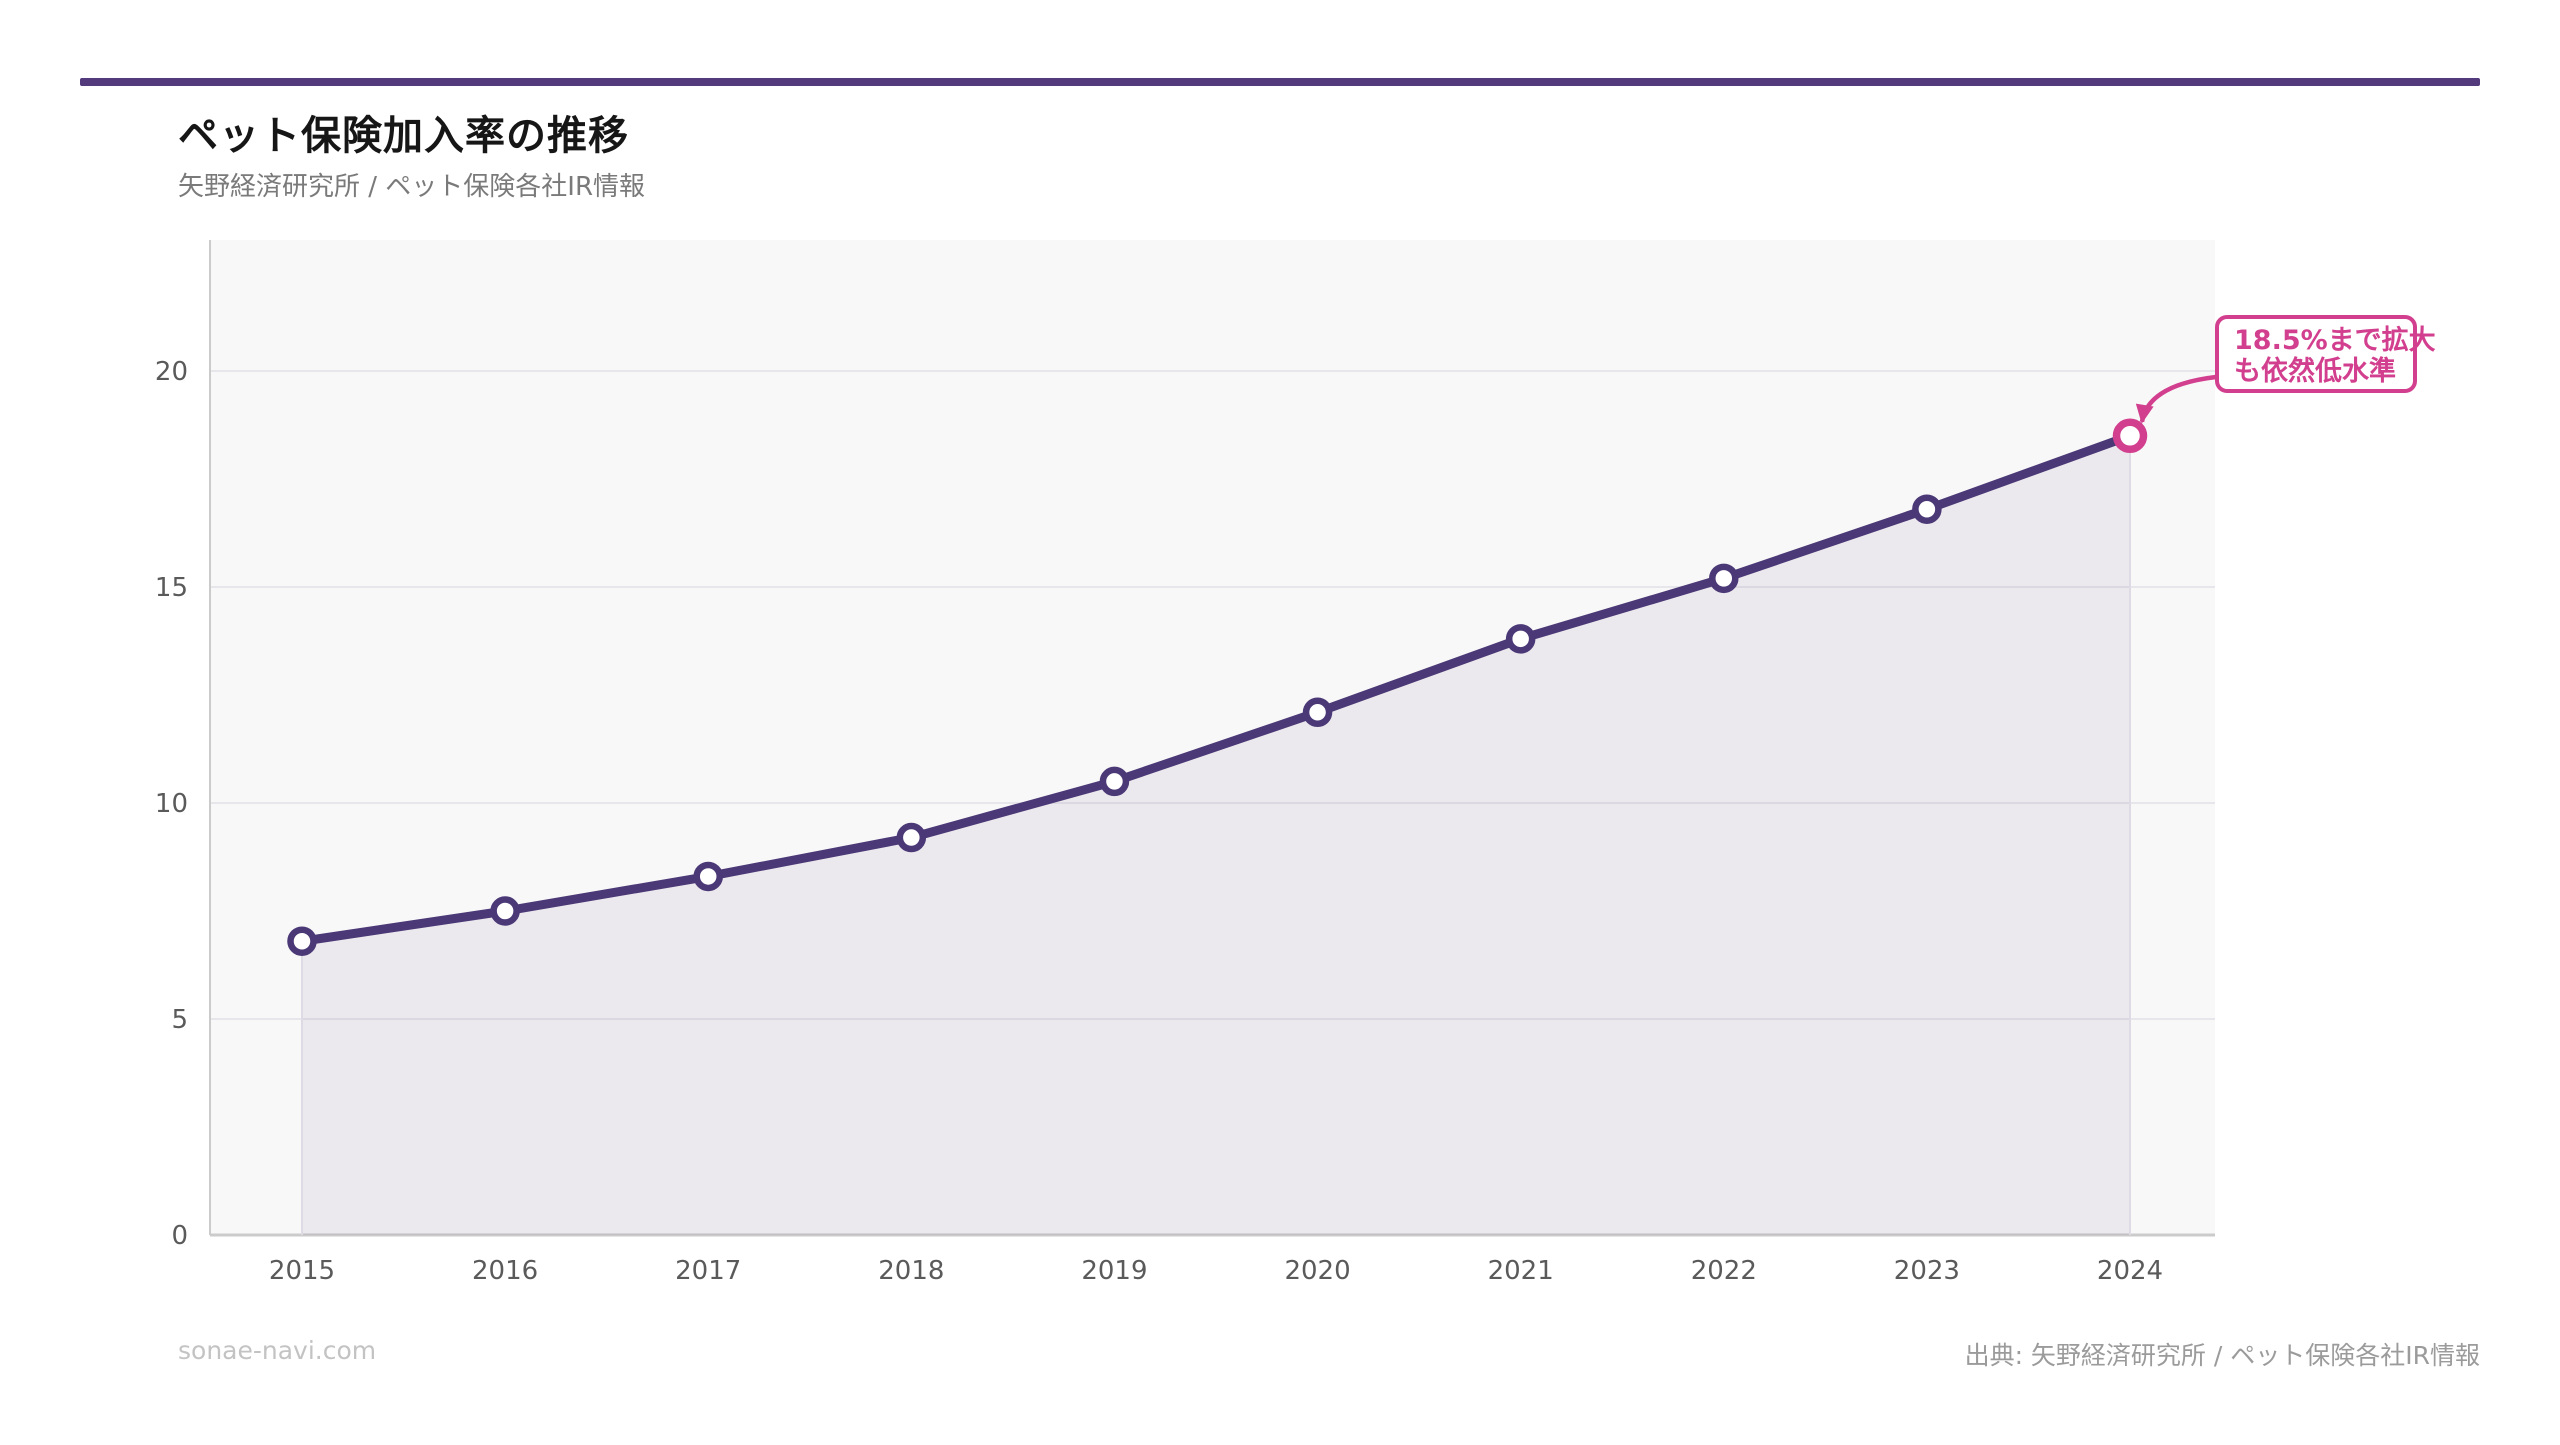  I want to click on highlight-data-point-2024, so click(2130, 436).